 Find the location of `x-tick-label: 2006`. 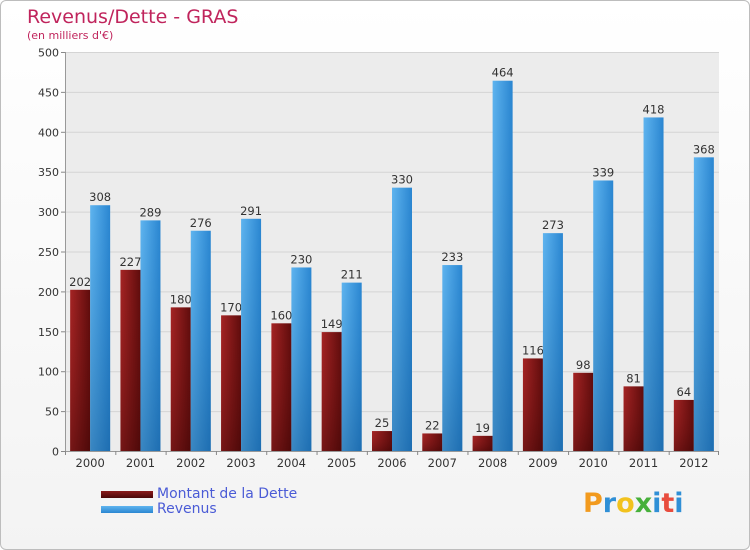

x-tick-label: 2006 is located at coordinates (391, 463).